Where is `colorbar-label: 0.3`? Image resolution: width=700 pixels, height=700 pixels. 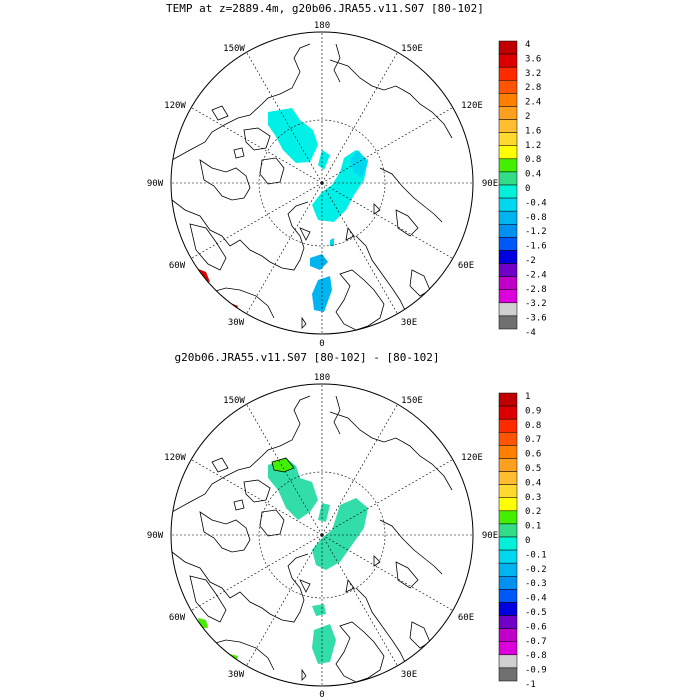 colorbar-label: 0.3 is located at coordinates (533, 498).